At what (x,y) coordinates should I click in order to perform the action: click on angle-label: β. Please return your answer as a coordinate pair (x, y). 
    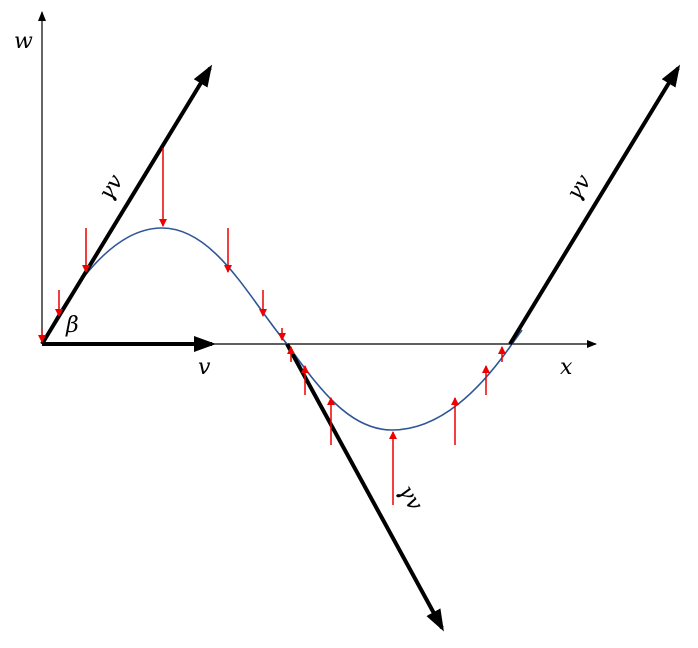
    Looking at the image, I should click on (72, 325).